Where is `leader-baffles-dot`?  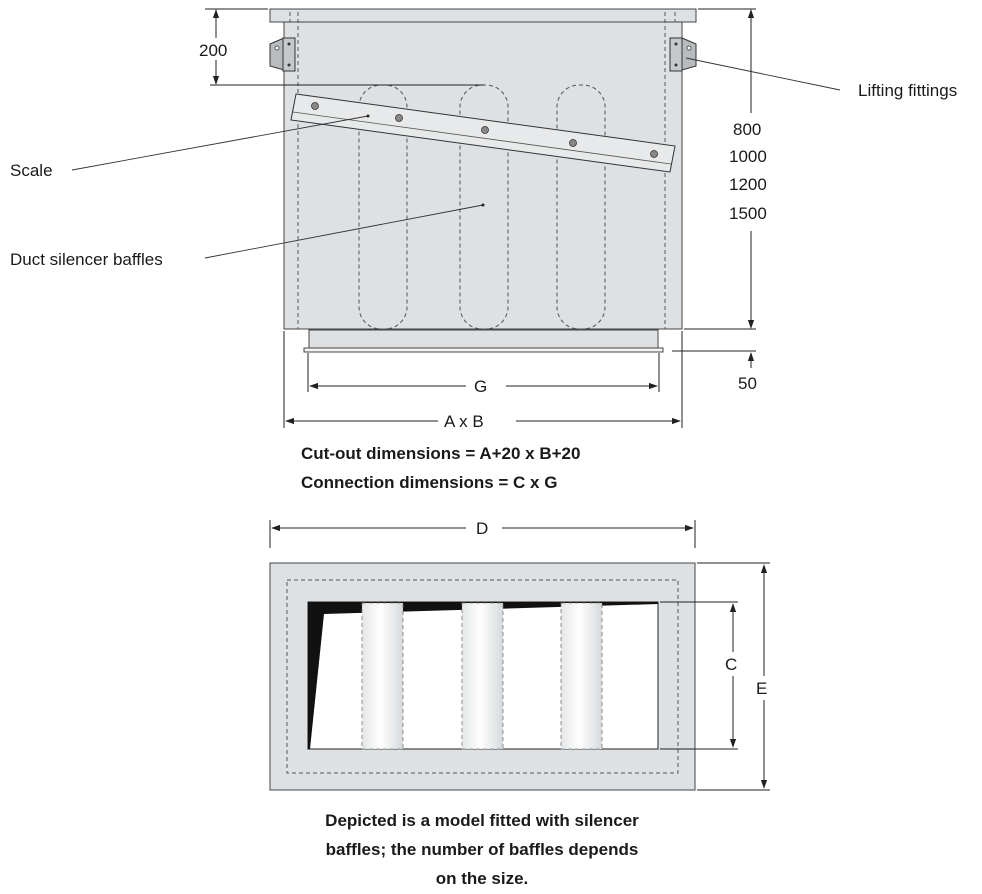 leader-baffles-dot is located at coordinates (483, 205).